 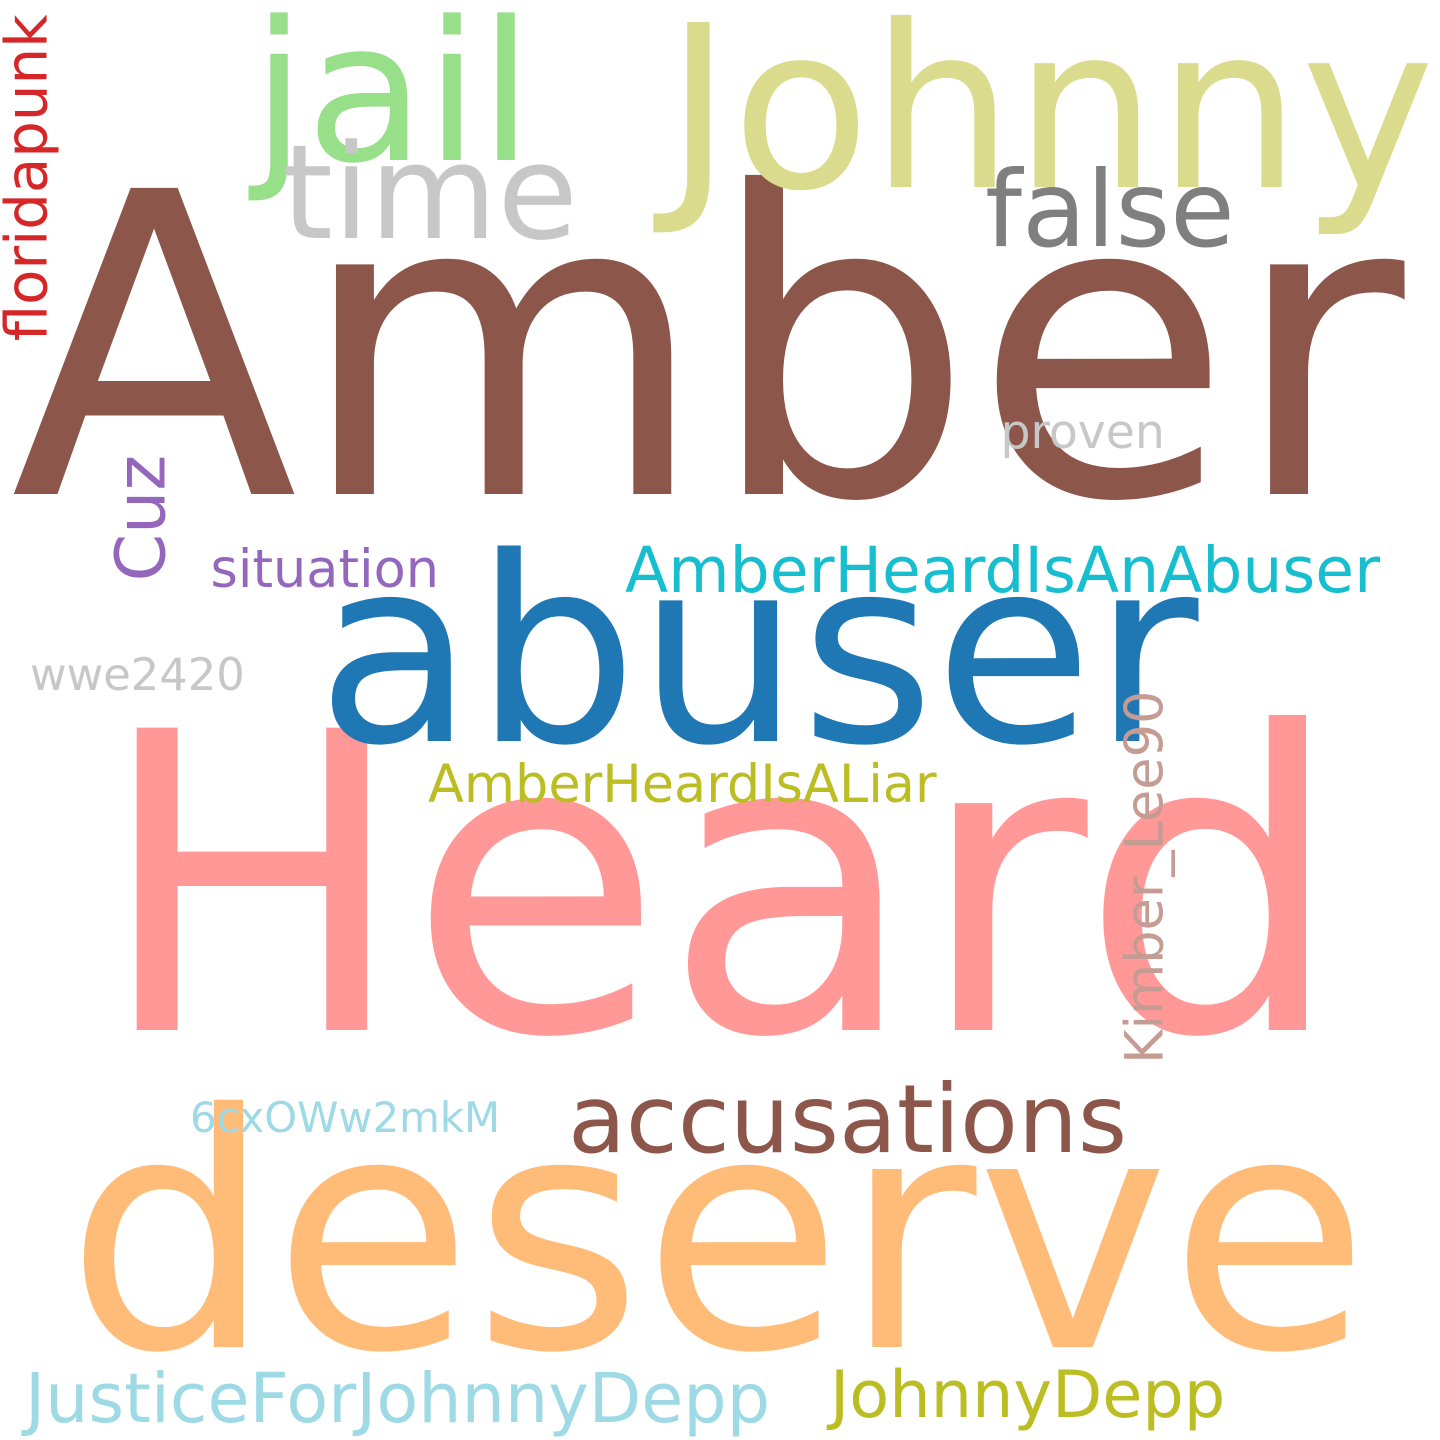 I want to click on word-justicefor-johnnydepp: JusticeForJohnnyDepp, so click(x=398, y=1399).